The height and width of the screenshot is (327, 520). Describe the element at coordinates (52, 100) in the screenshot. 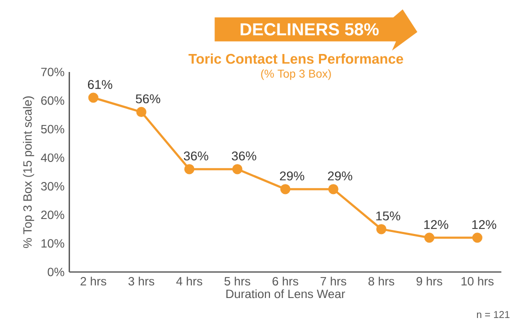

I see `y-tick-label: 60%` at that location.